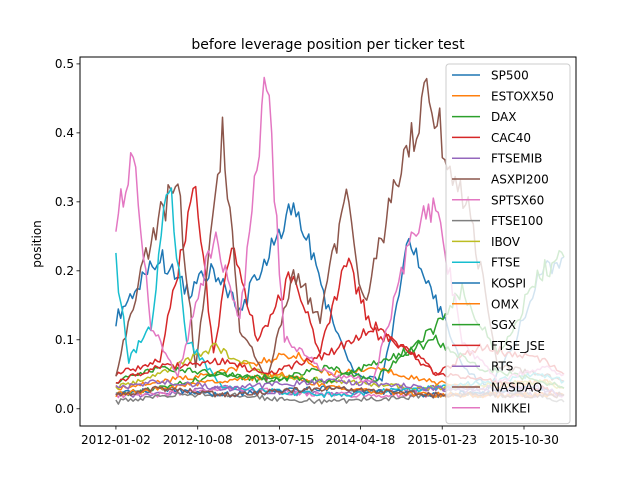 The width and height of the screenshot is (640, 480). What do you see at coordinates (516, 159) in the screenshot?
I see `legend-label: FTSEMIB` at bounding box center [516, 159].